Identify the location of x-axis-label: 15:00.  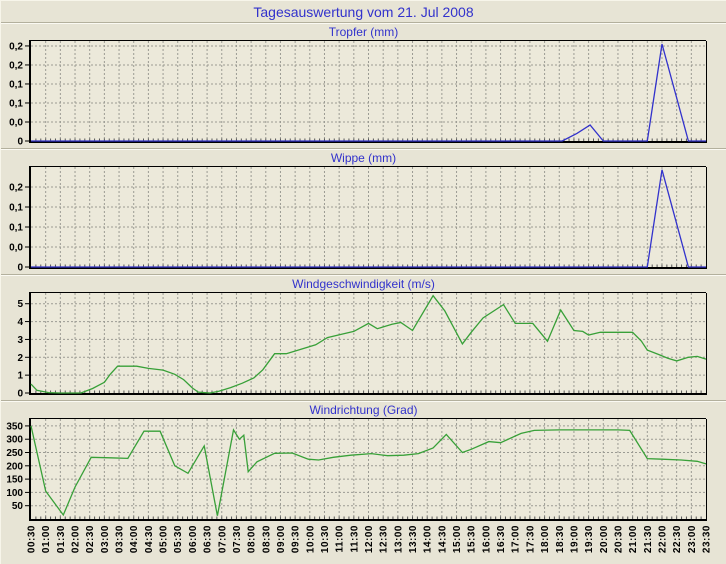
(457, 539).